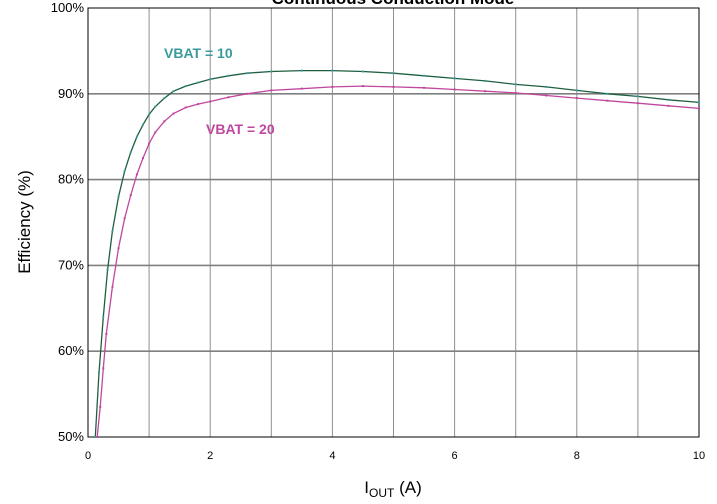  What do you see at coordinates (71, 93) in the screenshot?
I see `y-tick-label: 90%` at bounding box center [71, 93].